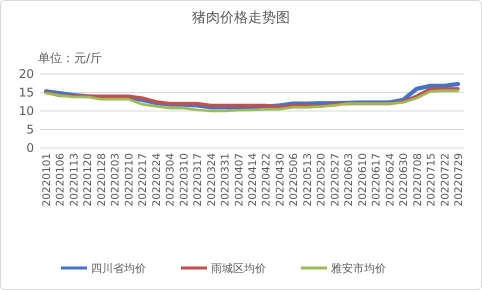 Image resolution: width=482 pixels, height=290 pixels. I want to click on x-tick-label: 20220217, so click(143, 179).